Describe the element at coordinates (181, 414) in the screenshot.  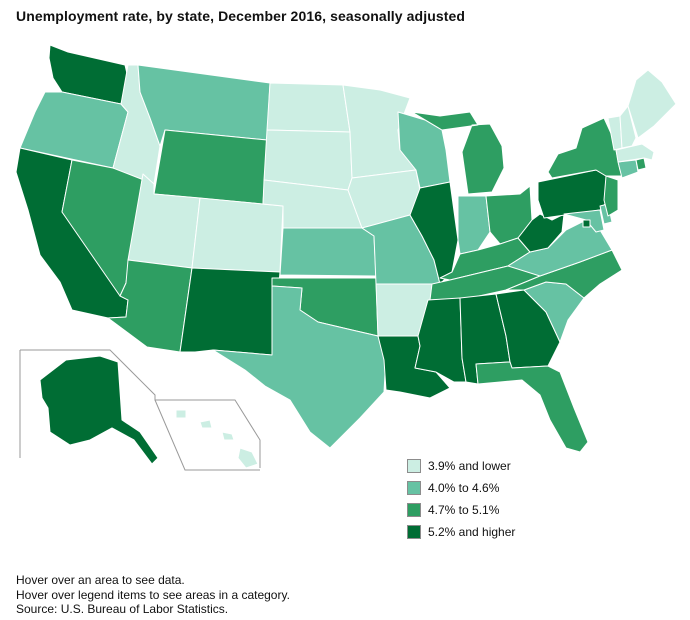
I see `state-hawaii-kauai` at that location.